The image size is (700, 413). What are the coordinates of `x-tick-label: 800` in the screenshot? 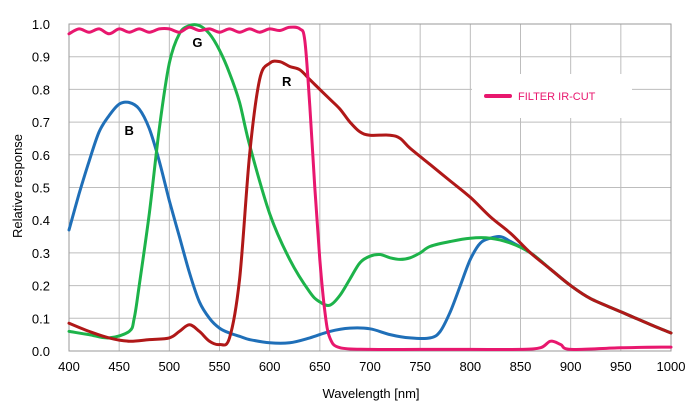 It's located at (470, 366).